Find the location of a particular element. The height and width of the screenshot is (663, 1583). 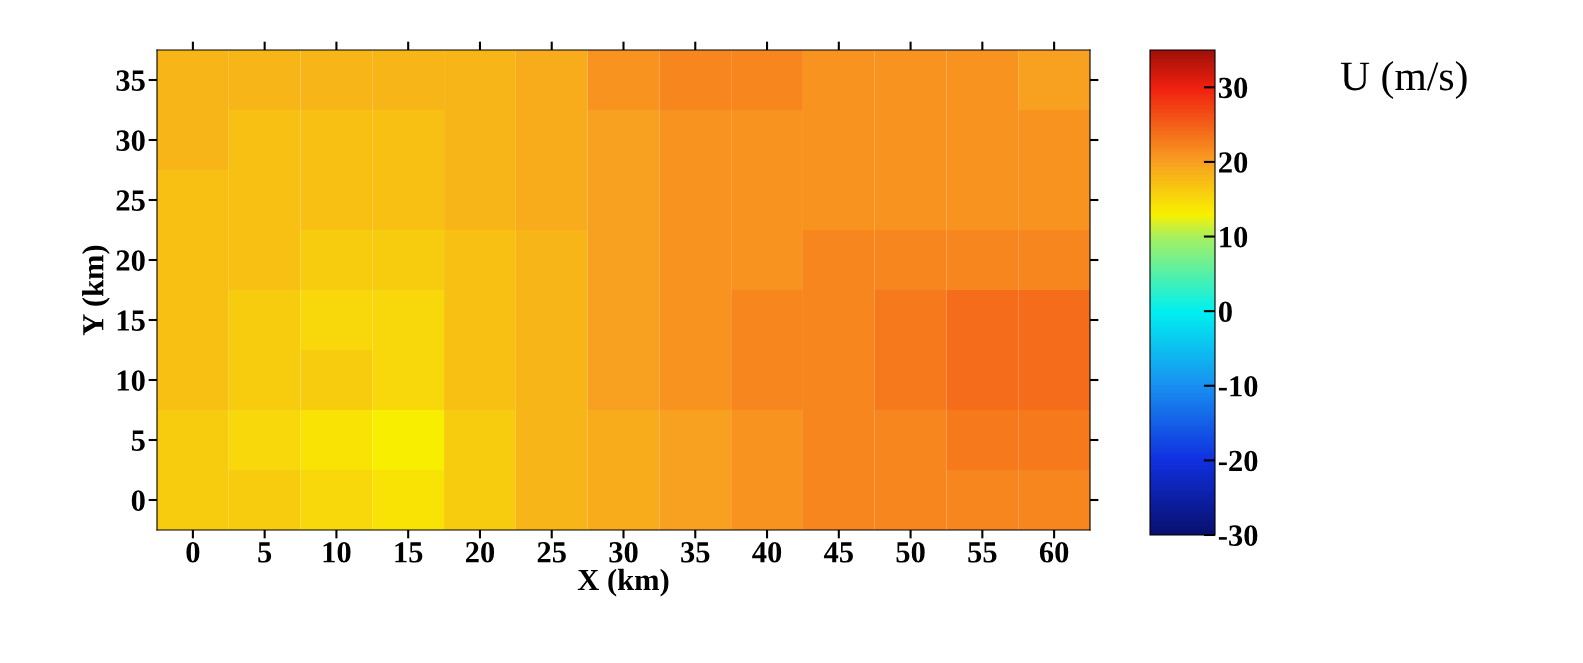

color-bar-label: 30 is located at coordinates (1233, 88).